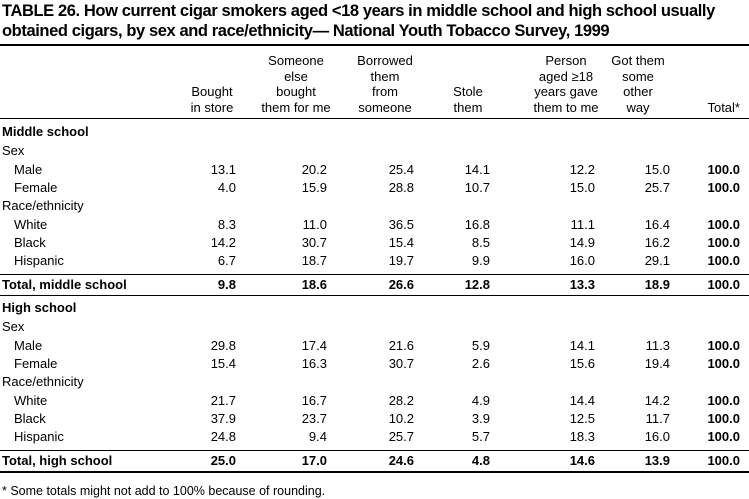  Describe the element at coordinates (45, 131) in the screenshot. I see `section-title: Middle school` at that location.